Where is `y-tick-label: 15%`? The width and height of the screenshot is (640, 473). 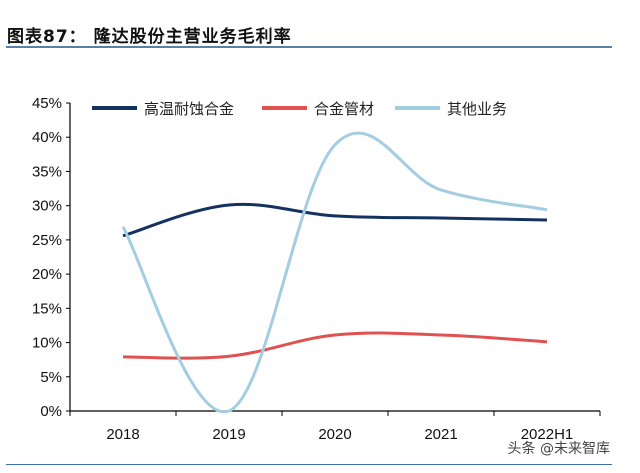 y-tick-label: 15% is located at coordinates (47, 308).